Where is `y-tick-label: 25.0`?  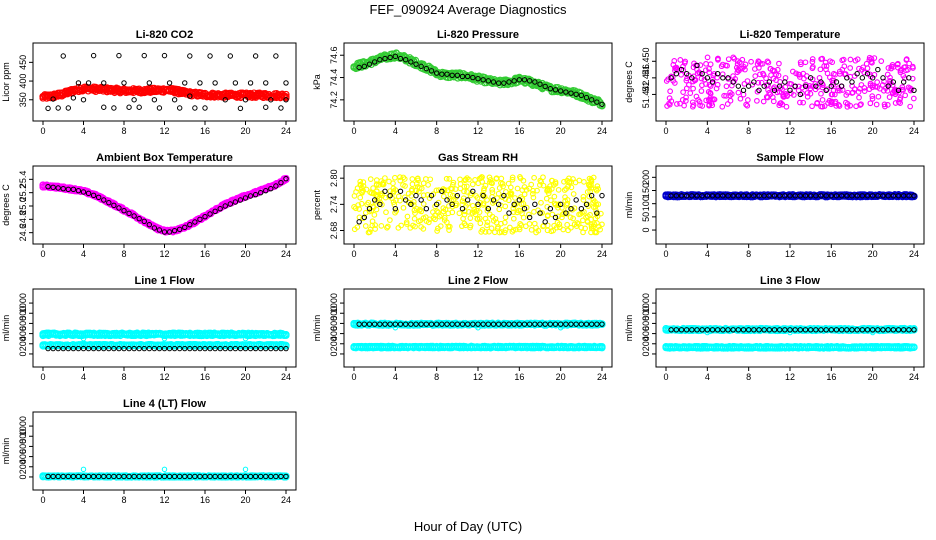
y-tick-label: 25.0 is located at coordinates (23, 206).